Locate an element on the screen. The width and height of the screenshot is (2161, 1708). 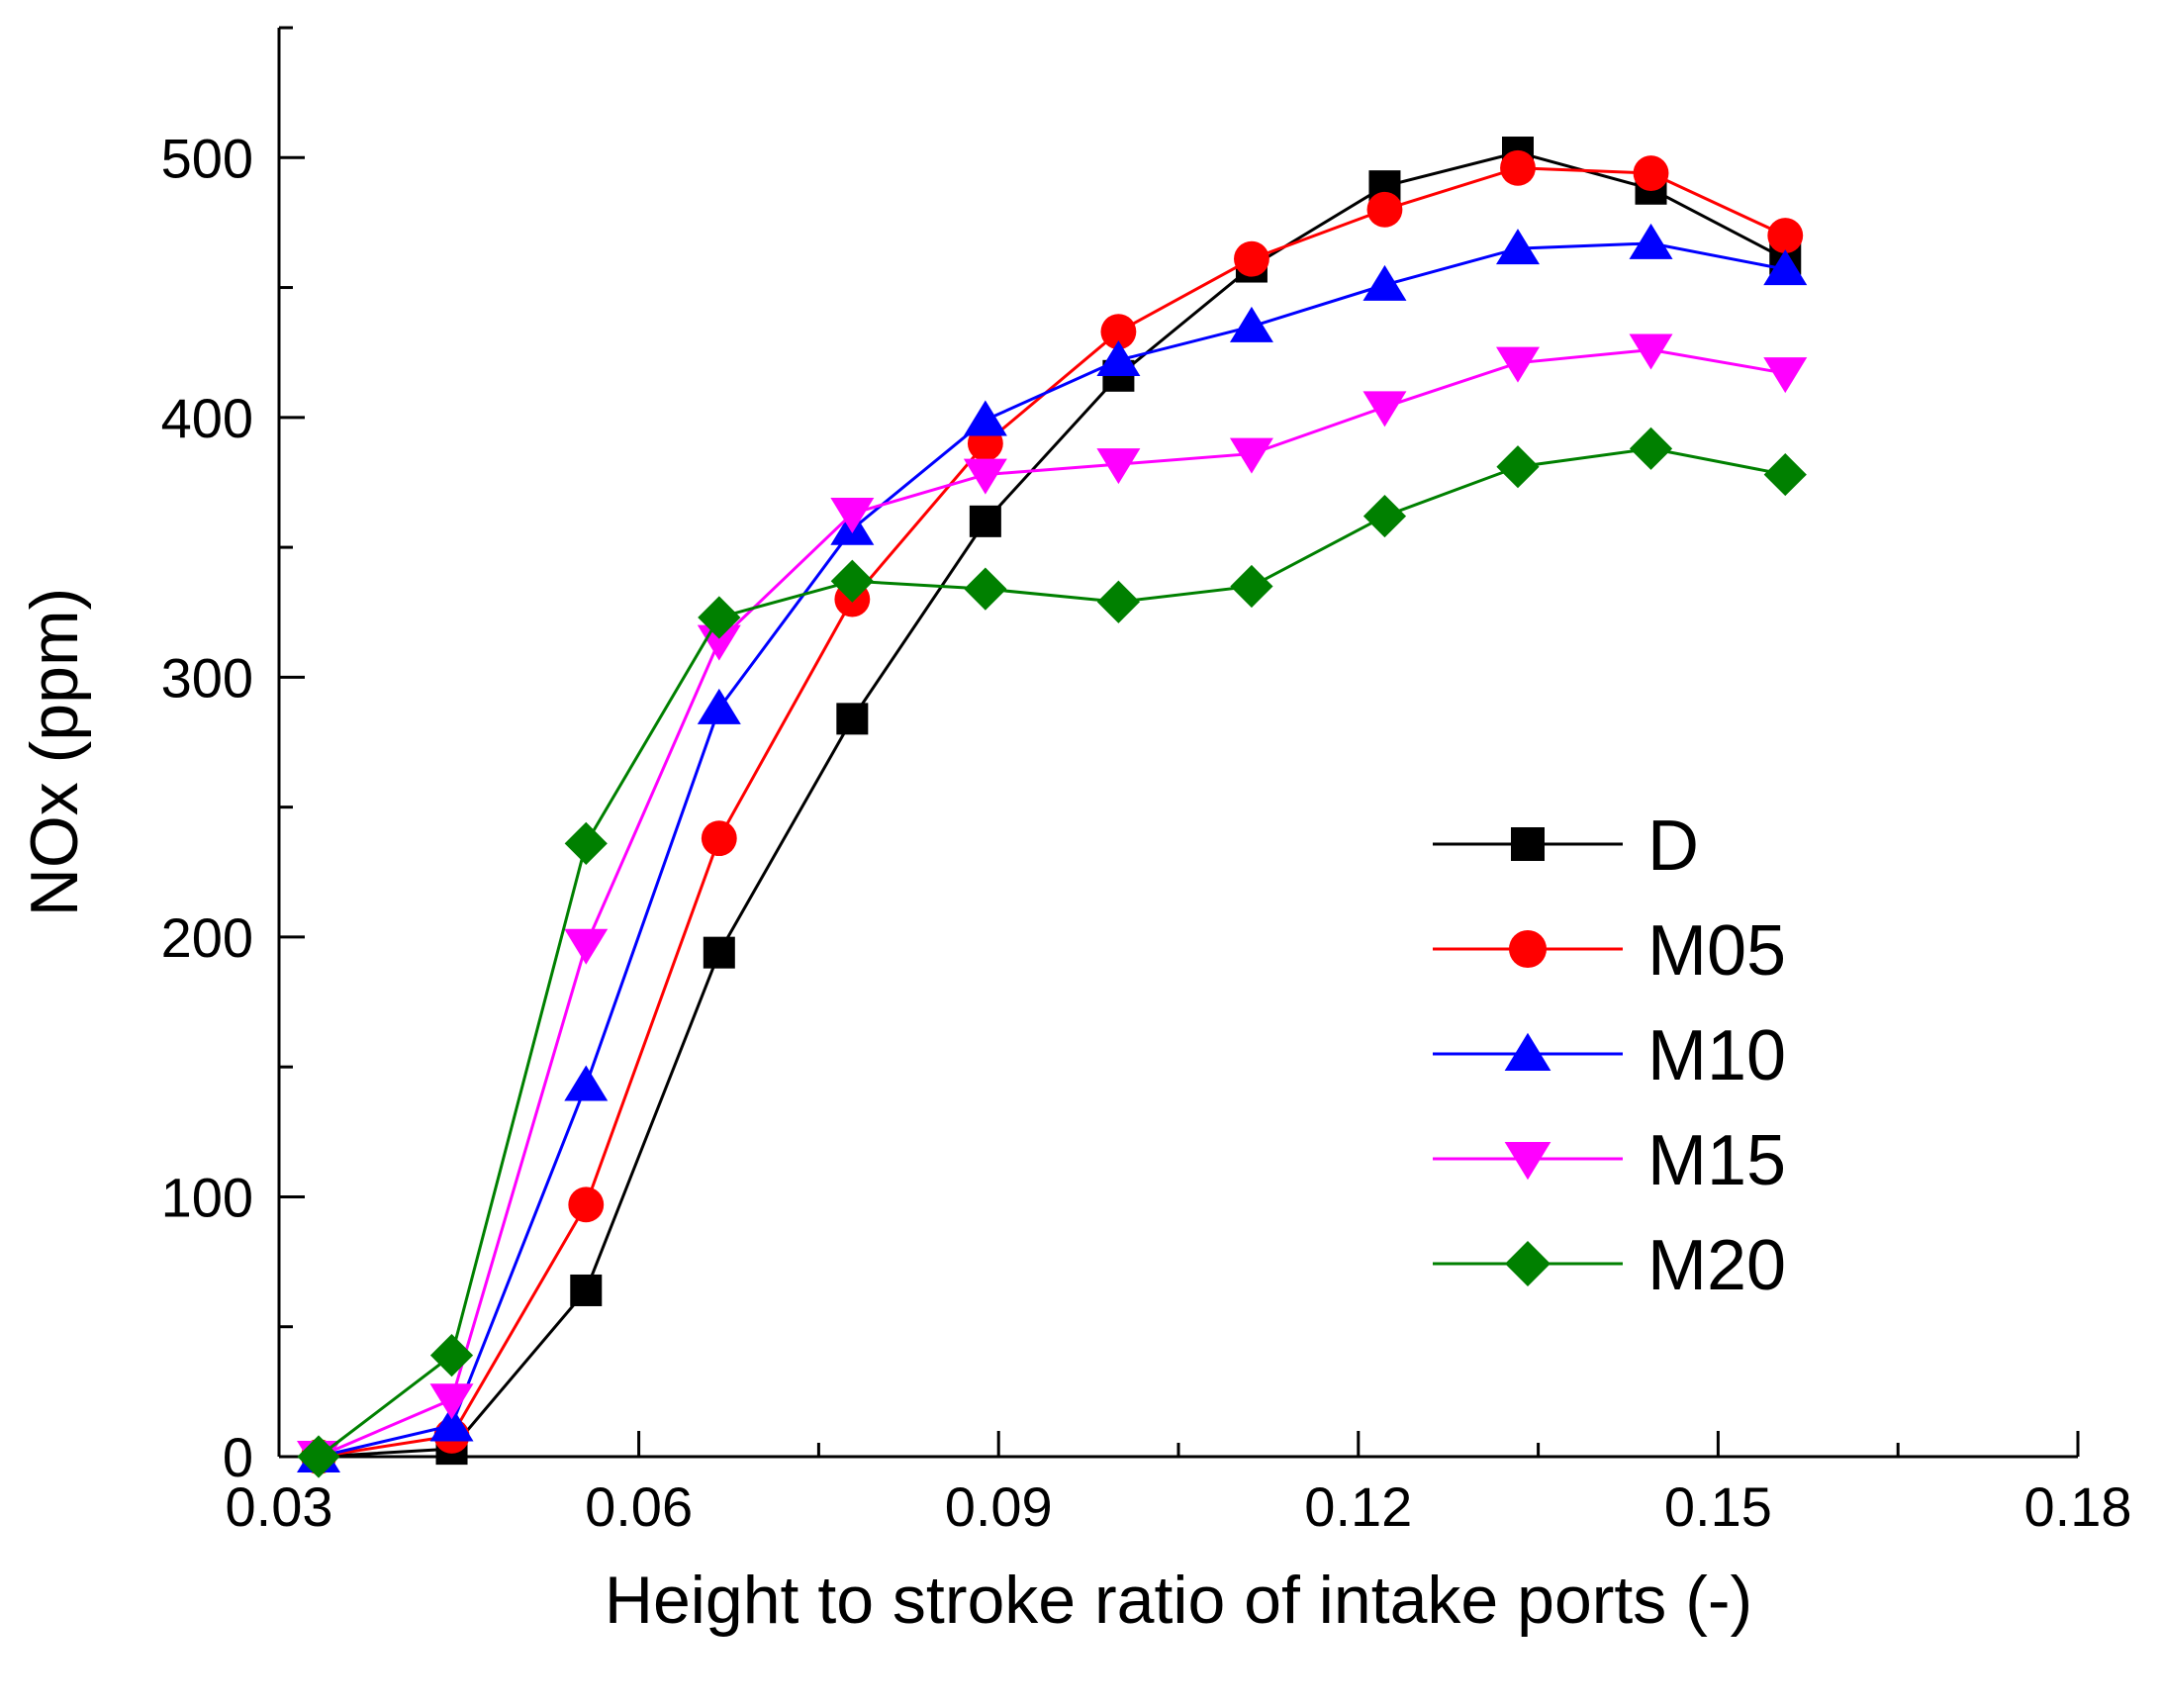
x-tick-label: 0.09 is located at coordinates (999, 1506).